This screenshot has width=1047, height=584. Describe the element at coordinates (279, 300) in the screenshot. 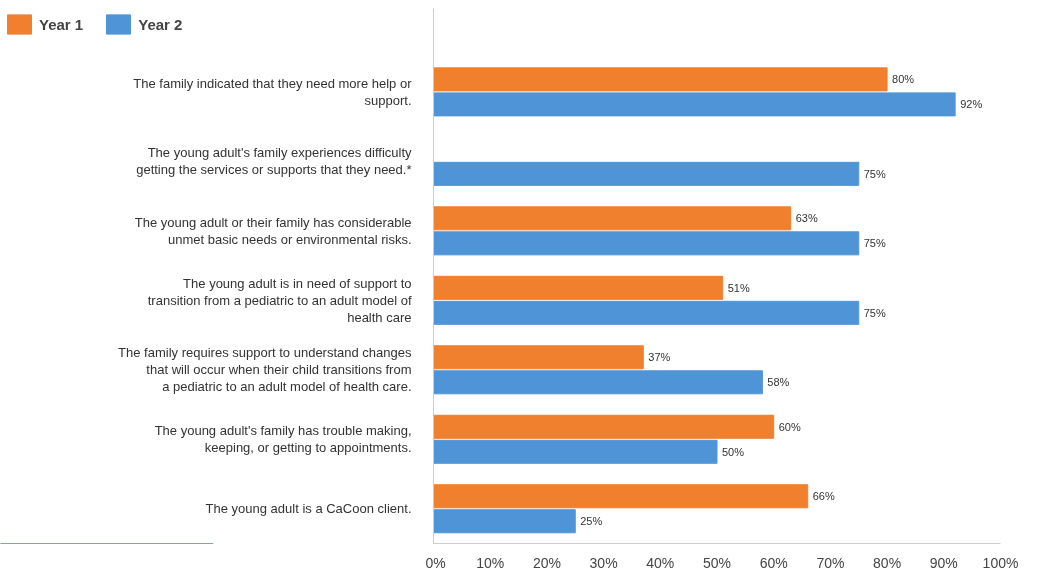

I see `y-tick-label: The young adult is in need of support to transition from a pediatric to an adult model of health care` at that location.